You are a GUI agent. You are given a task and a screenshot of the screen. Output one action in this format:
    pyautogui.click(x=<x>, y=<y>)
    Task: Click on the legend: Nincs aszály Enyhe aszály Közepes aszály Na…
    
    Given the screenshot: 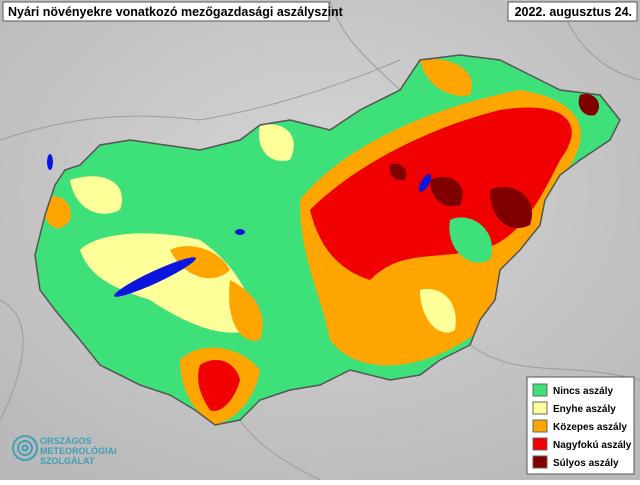 What is the action you would take?
    pyautogui.click(x=580, y=425)
    